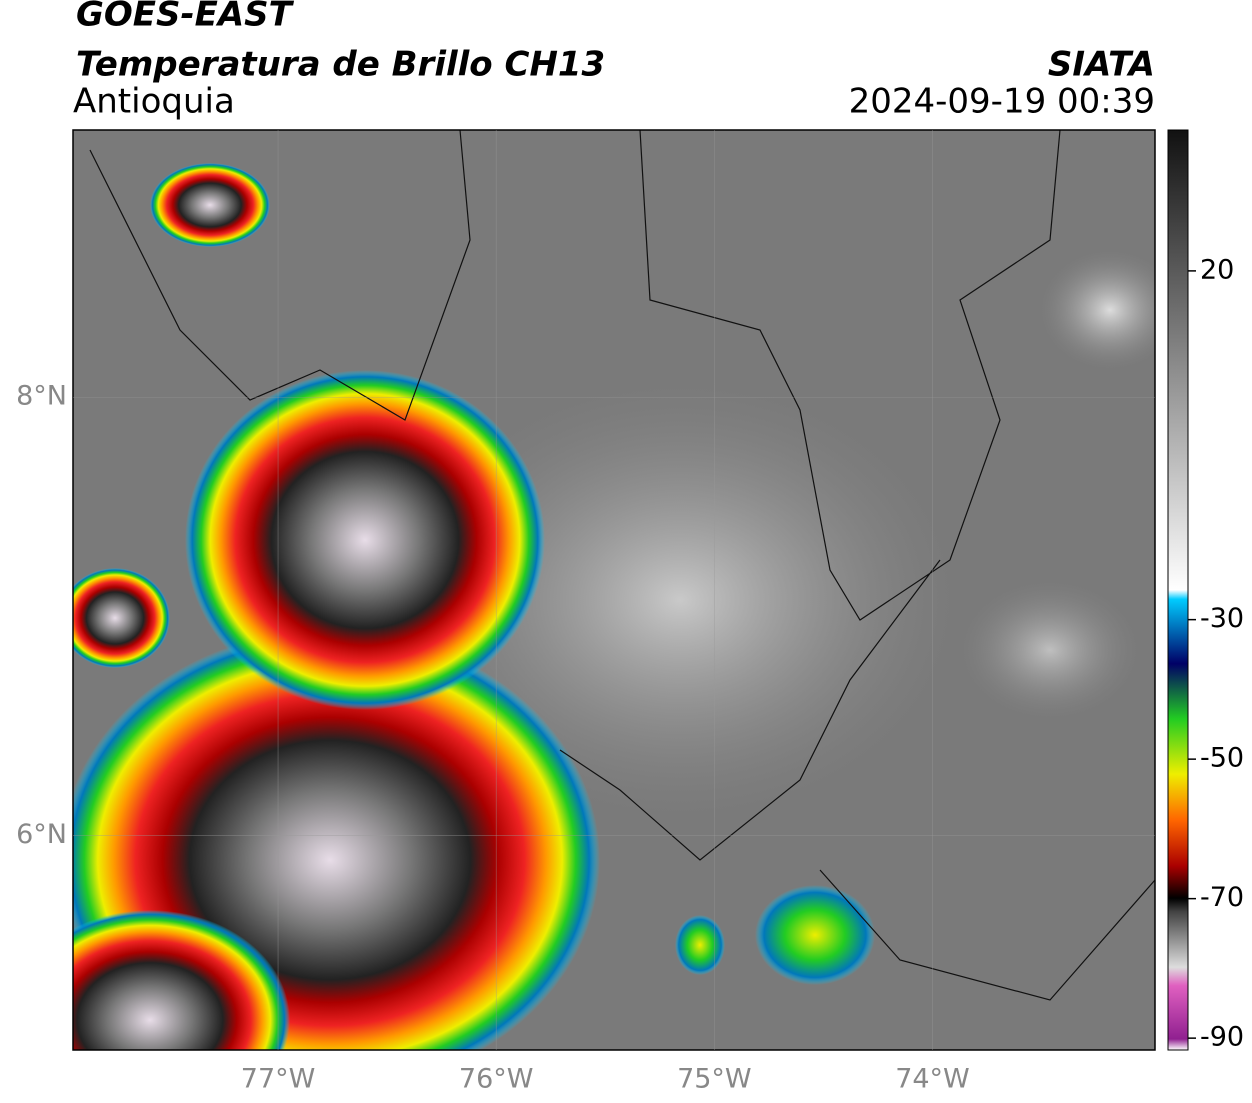 The width and height of the screenshot is (1252, 1103). I want to click on x-tick-label: 77°W, so click(278, 1079).